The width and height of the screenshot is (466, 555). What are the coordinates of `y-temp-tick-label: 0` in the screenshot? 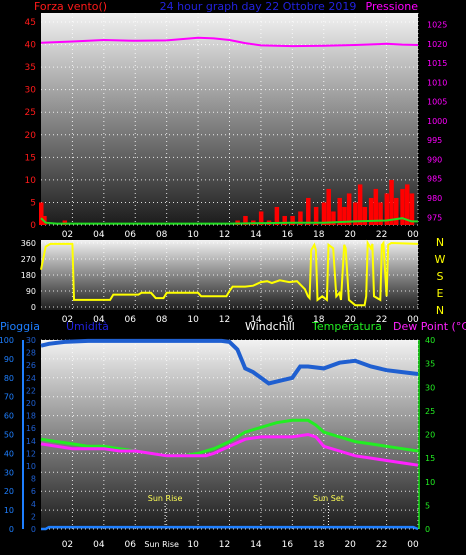 It's located at (427, 529).